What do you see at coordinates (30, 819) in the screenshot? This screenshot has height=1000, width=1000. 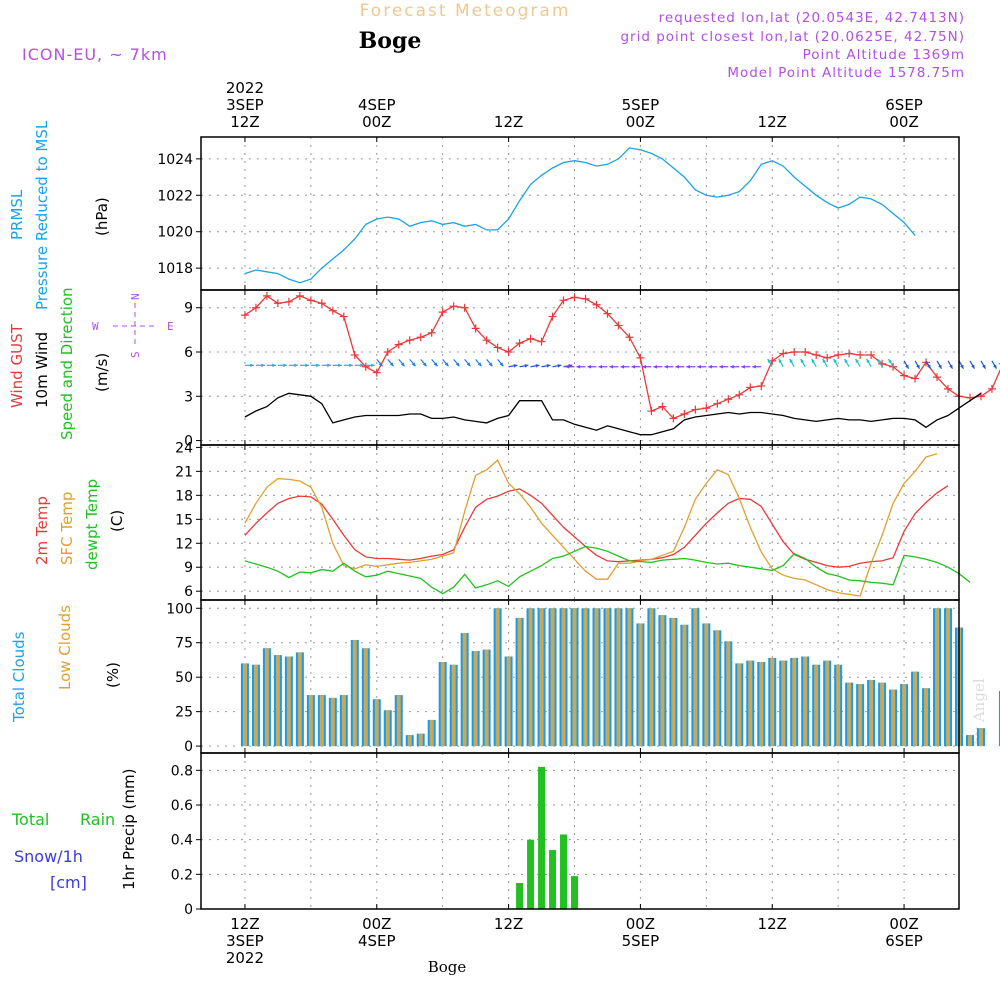 I see `label-total: Total` at bounding box center [30, 819].